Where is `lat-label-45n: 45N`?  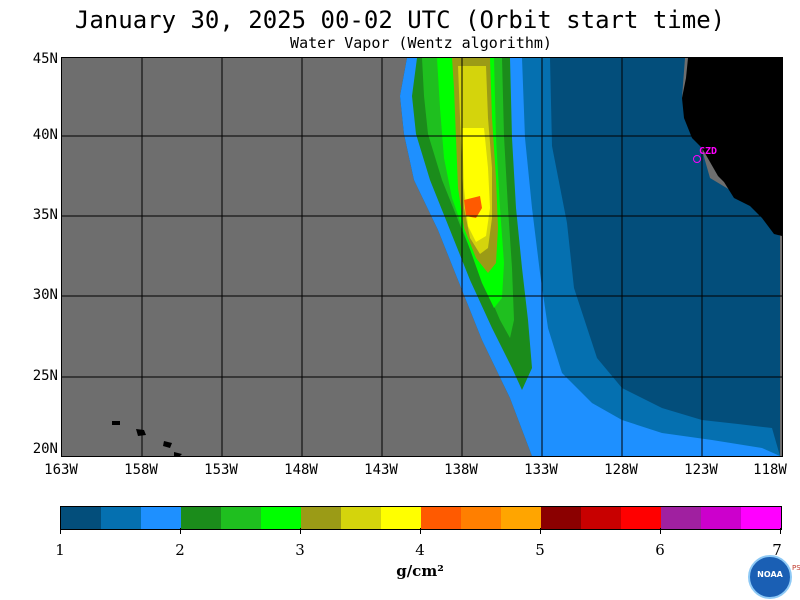
lat-label-45n: 45N is located at coordinates (45, 59).